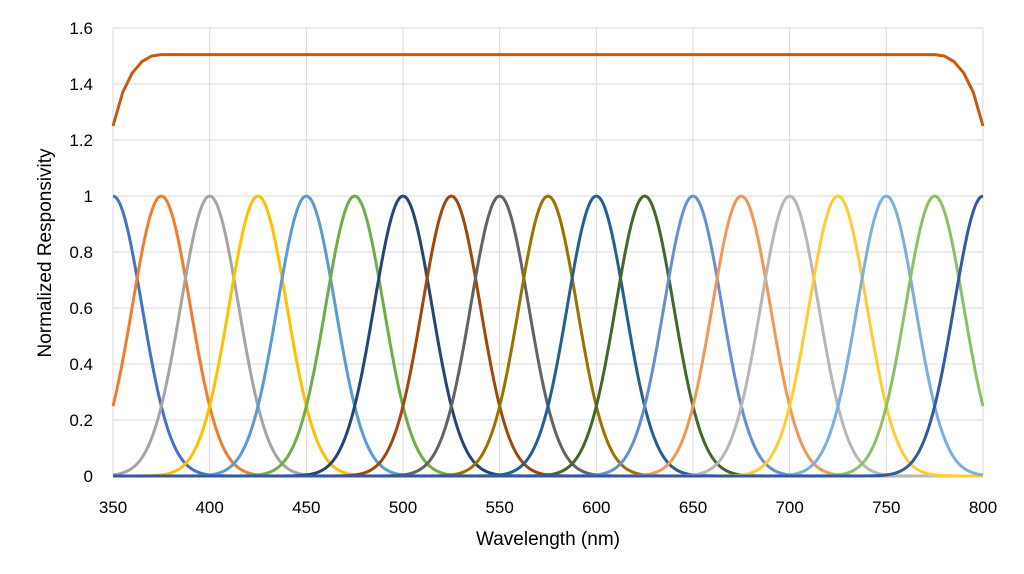 This screenshot has width=1024, height=574. I want to click on x-tick-label: 650, so click(693, 507).